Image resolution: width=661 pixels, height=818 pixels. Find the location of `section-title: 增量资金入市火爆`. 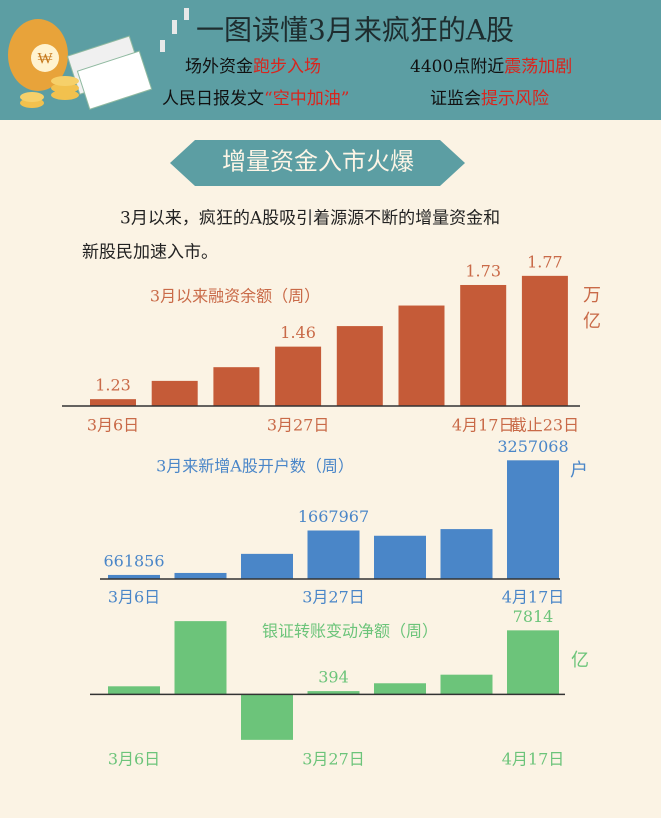

section-title: 增量资金入市火爆 is located at coordinates (318, 162).